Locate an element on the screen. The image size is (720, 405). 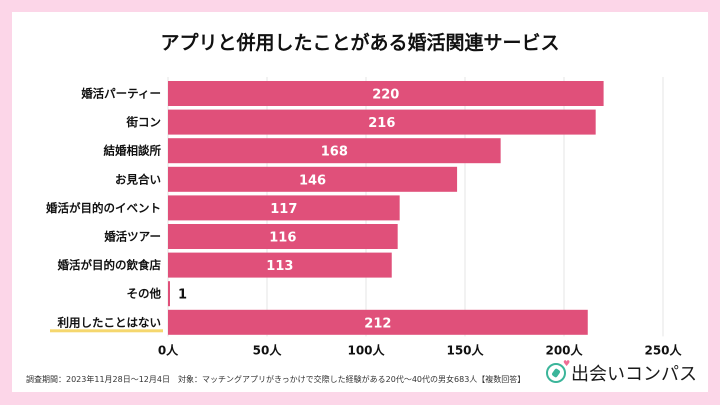
logo: ♥ 出会いコンパス is located at coordinates (621, 372).